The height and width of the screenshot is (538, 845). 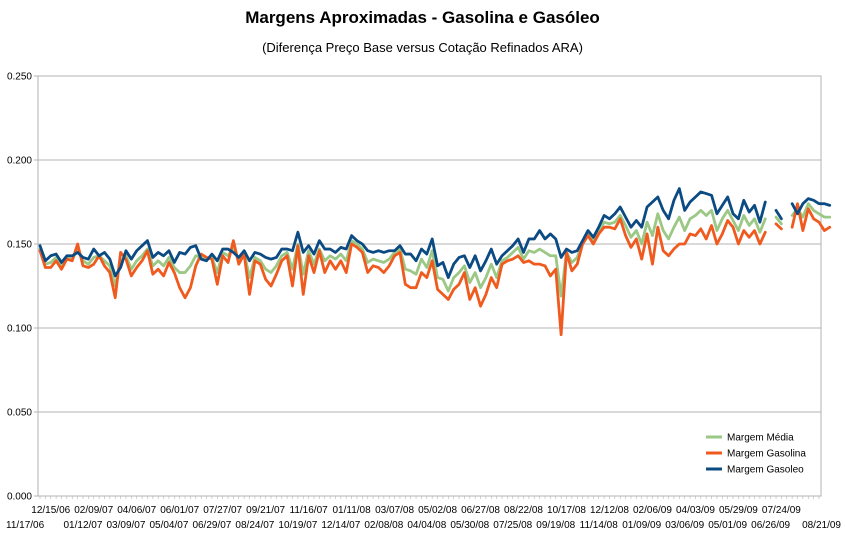 What do you see at coordinates (766, 454) in the screenshot?
I see `legend-label: Margem Gasolina` at bounding box center [766, 454].